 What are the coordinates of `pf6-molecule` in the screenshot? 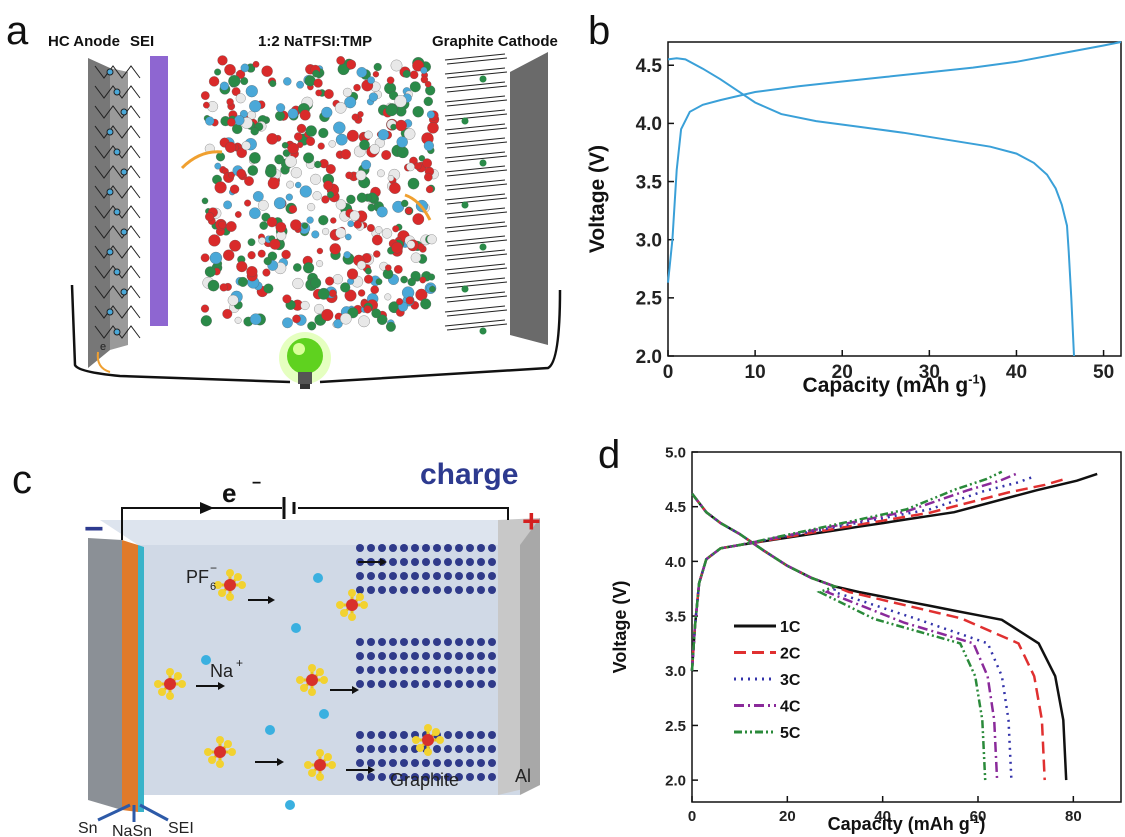 It's located at (230, 585).